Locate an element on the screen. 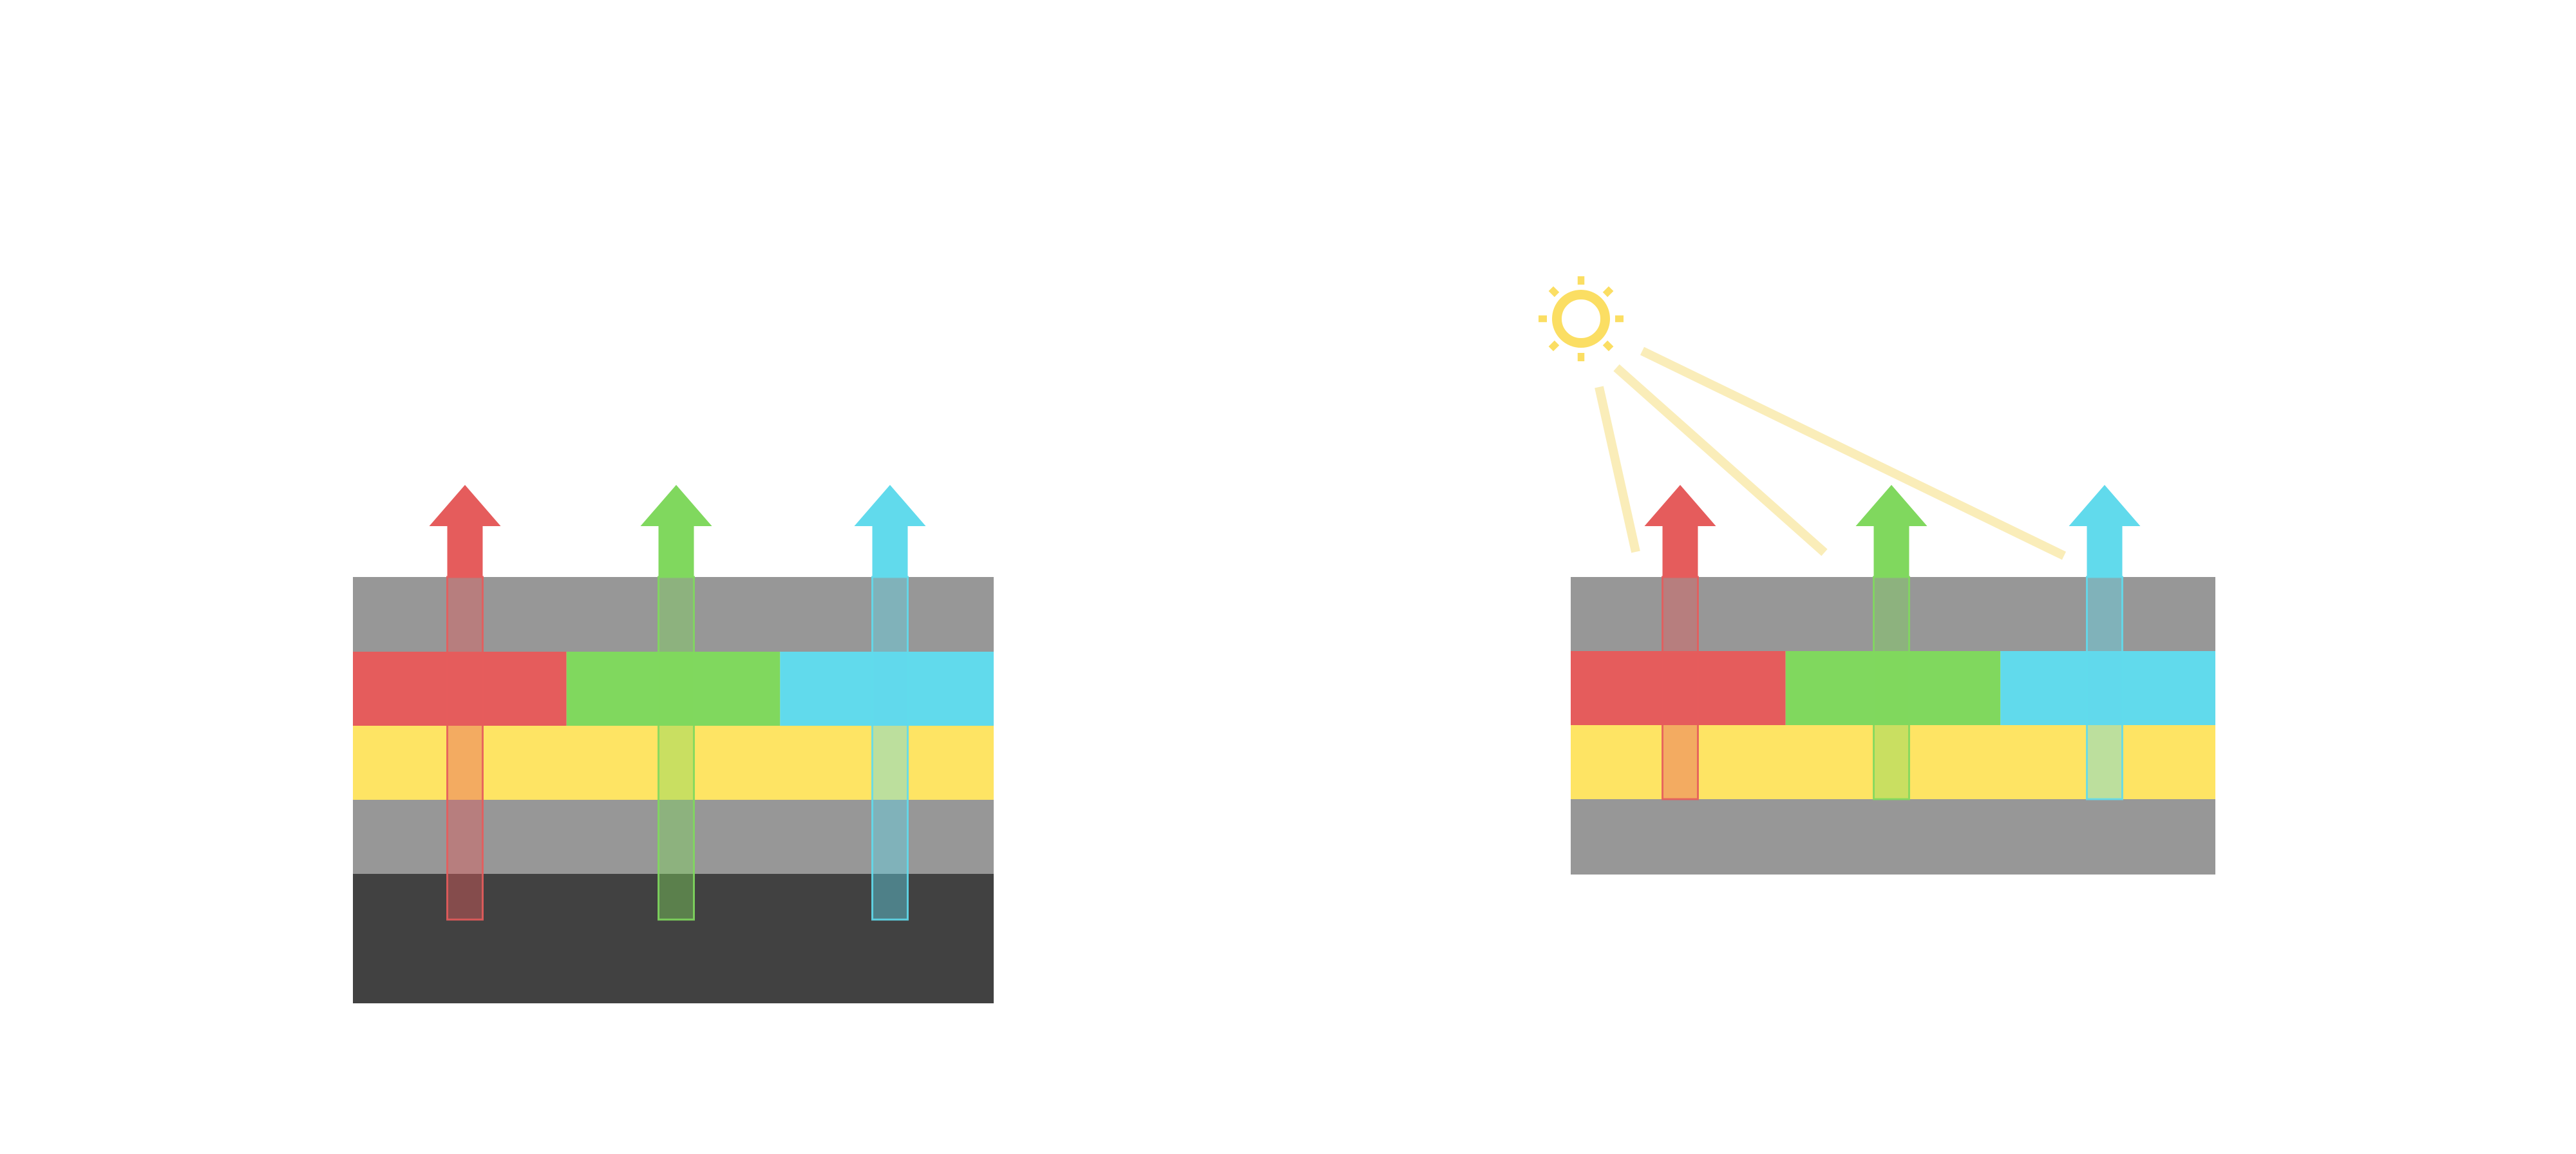 The height and width of the screenshot is (1154, 2576). sun-icon is located at coordinates (1581, 318).